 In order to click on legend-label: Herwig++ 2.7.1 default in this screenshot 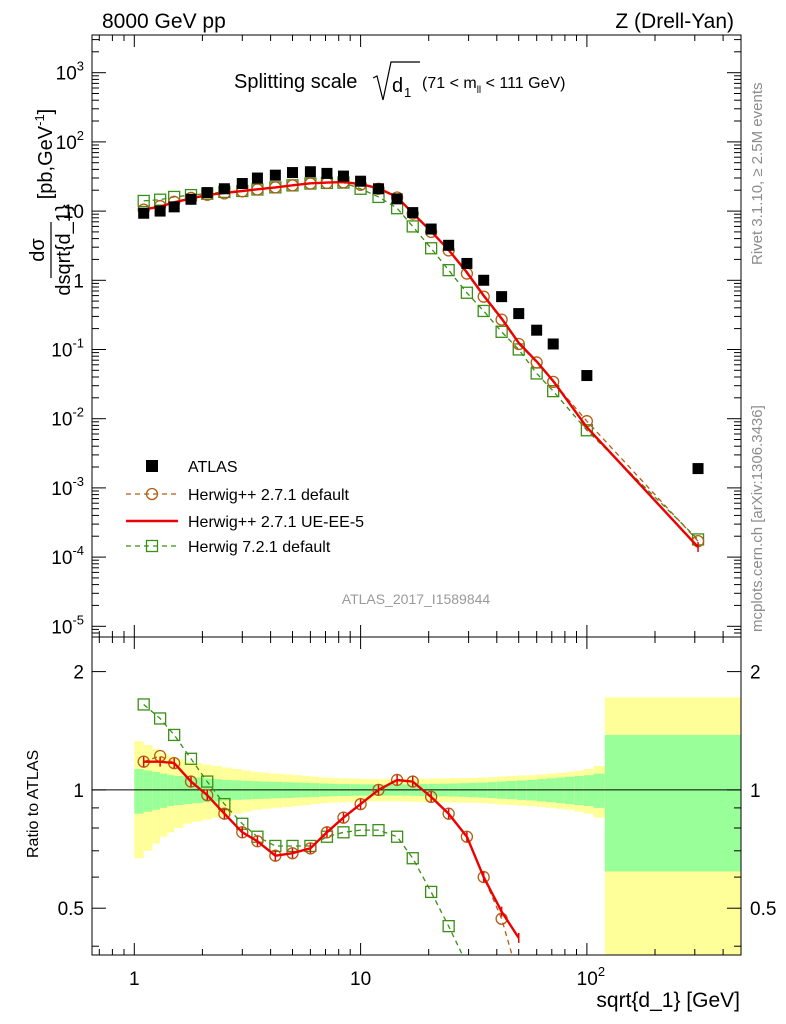, I will do `click(269, 495)`.